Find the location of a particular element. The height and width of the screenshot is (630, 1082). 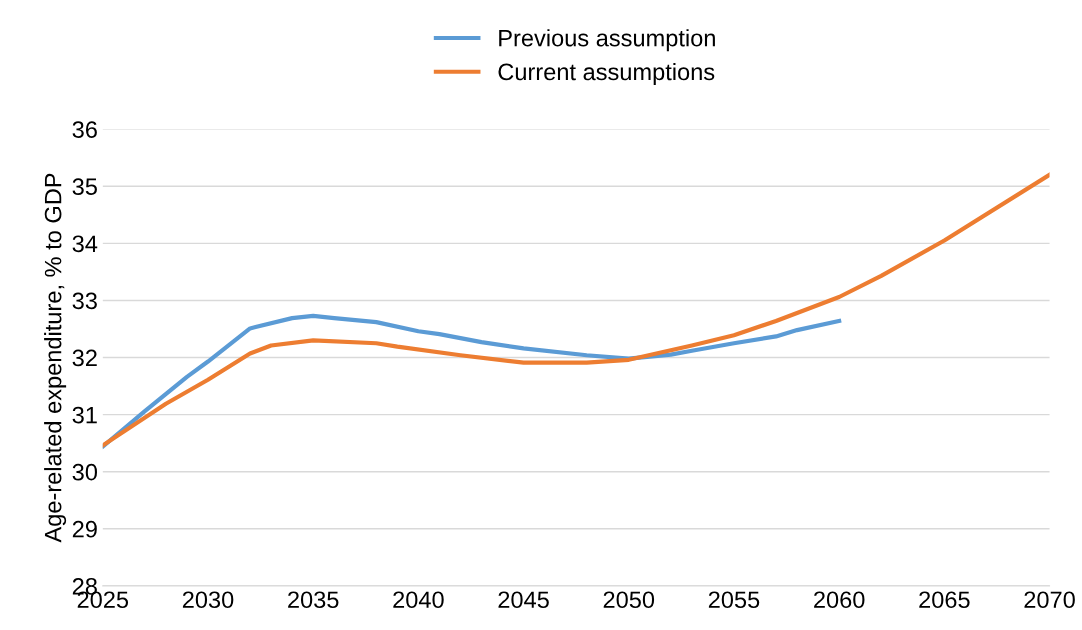

line-series is located at coordinates (472, 381).